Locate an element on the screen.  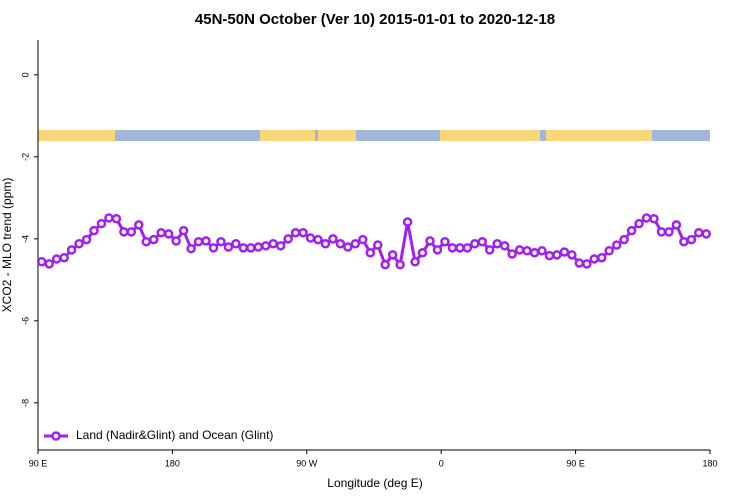
y-tick-label: -2 is located at coordinates (25, 157).